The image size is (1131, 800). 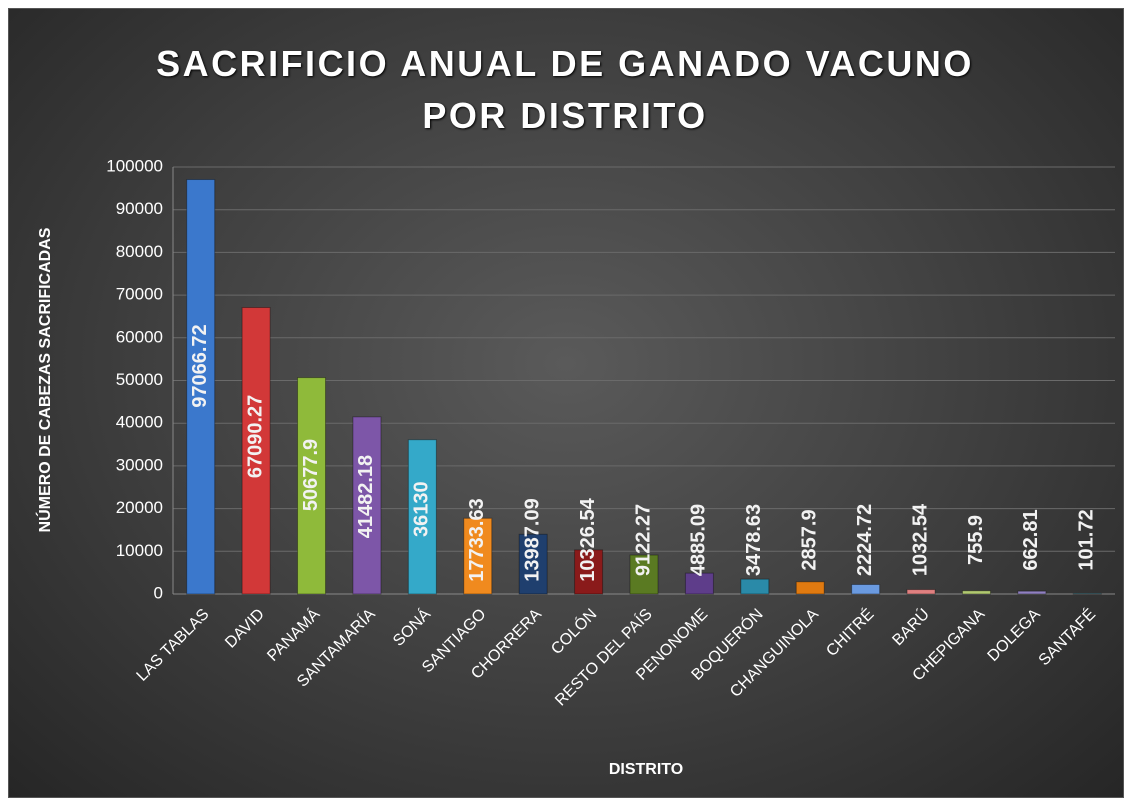 What do you see at coordinates (158, 592) in the screenshot?
I see `y-tick-label: 0` at bounding box center [158, 592].